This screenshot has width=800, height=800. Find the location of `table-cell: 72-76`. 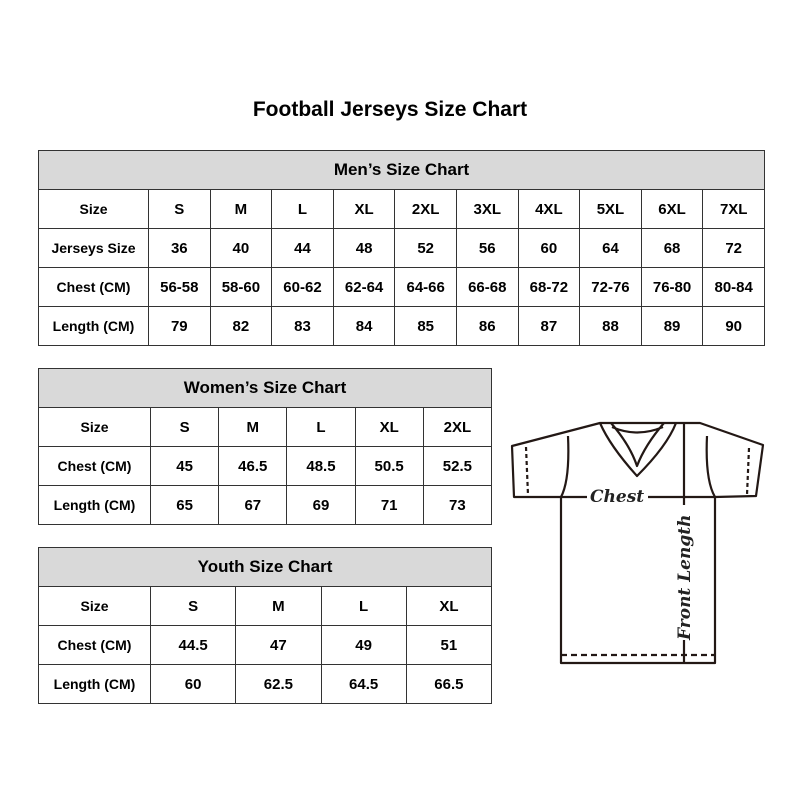

table-cell: 72-76 is located at coordinates (610, 287).